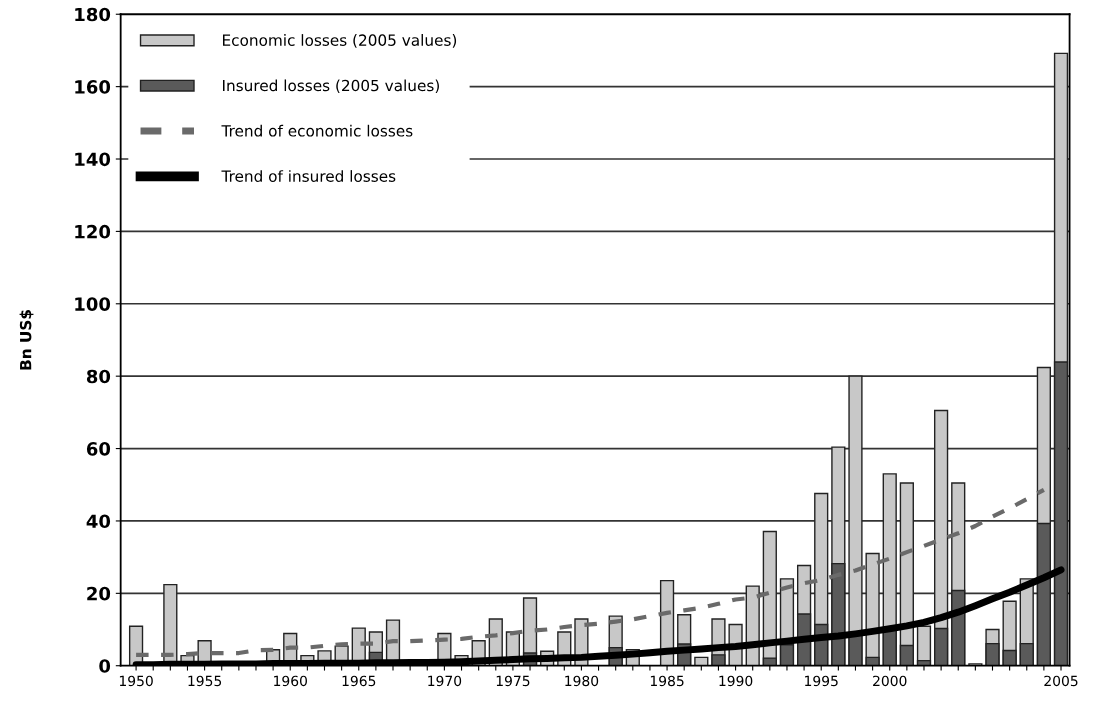 The image size is (1097, 712). What do you see at coordinates (98, 449) in the screenshot?
I see `y-tick-label: 60` at bounding box center [98, 449].